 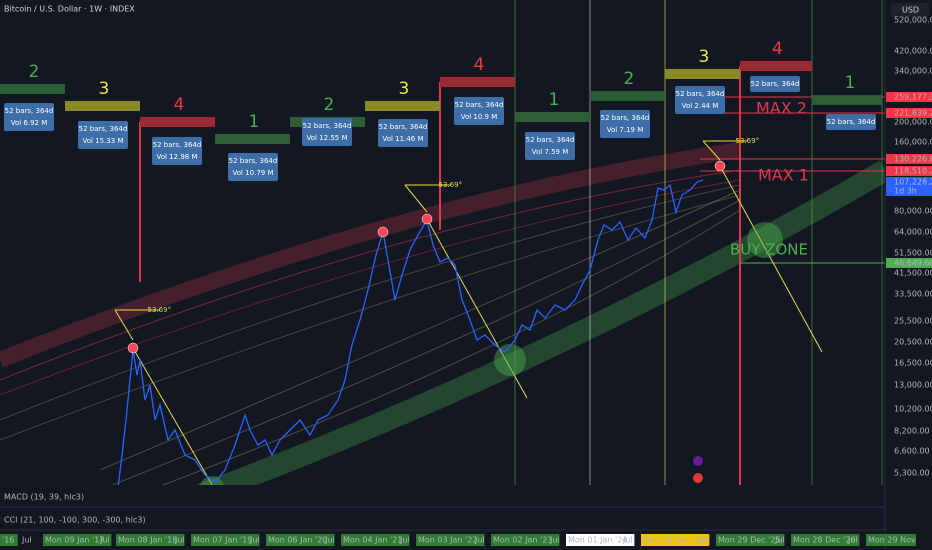 I want to click on currency: USD, so click(x=910, y=10).